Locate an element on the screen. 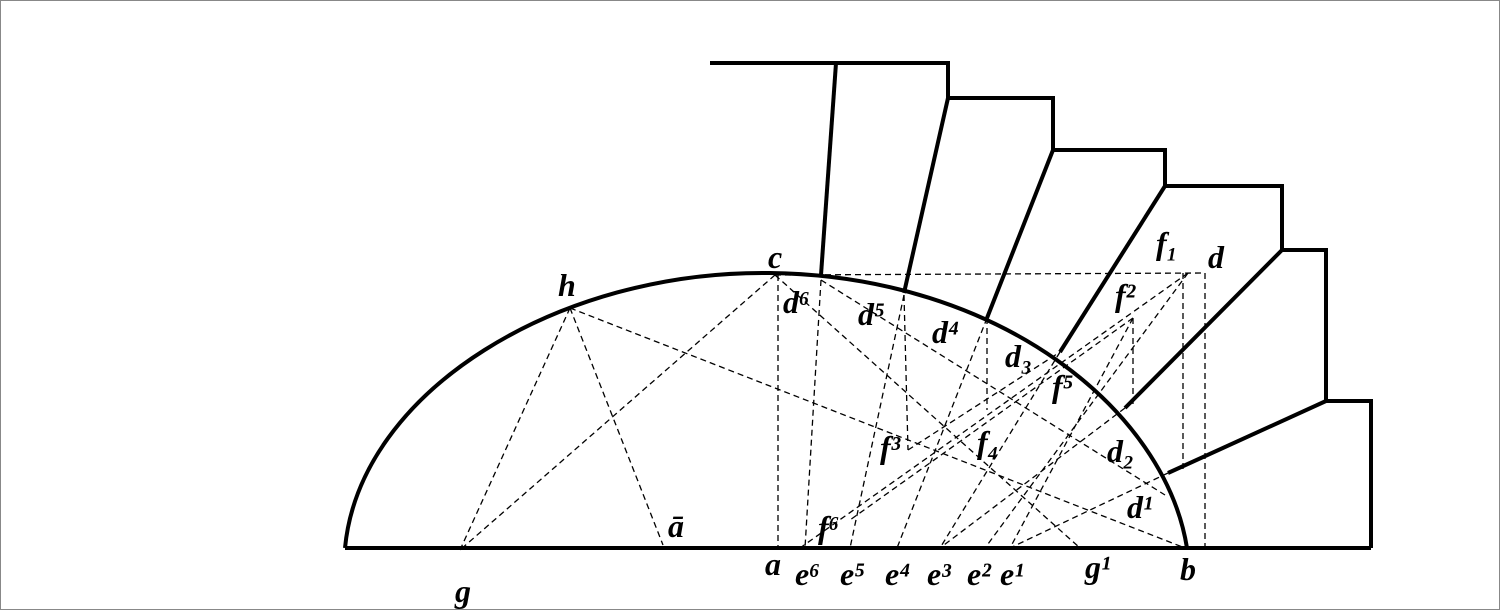  point-label: ā is located at coordinates (676, 526).